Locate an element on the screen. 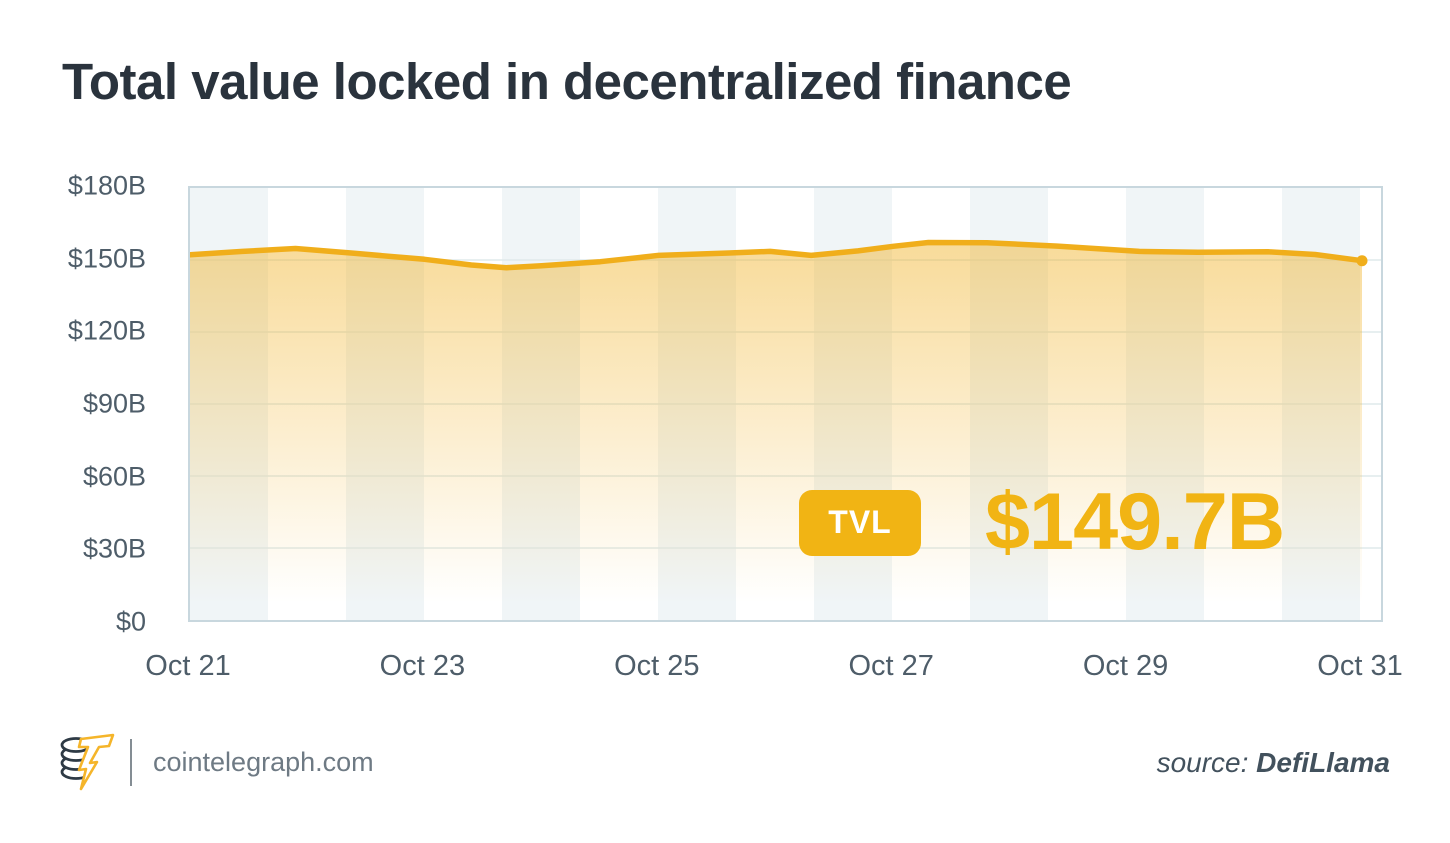 The width and height of the screenshot is (1450, 843). lightning-bolt-icon is located at coordinates (96, 762).